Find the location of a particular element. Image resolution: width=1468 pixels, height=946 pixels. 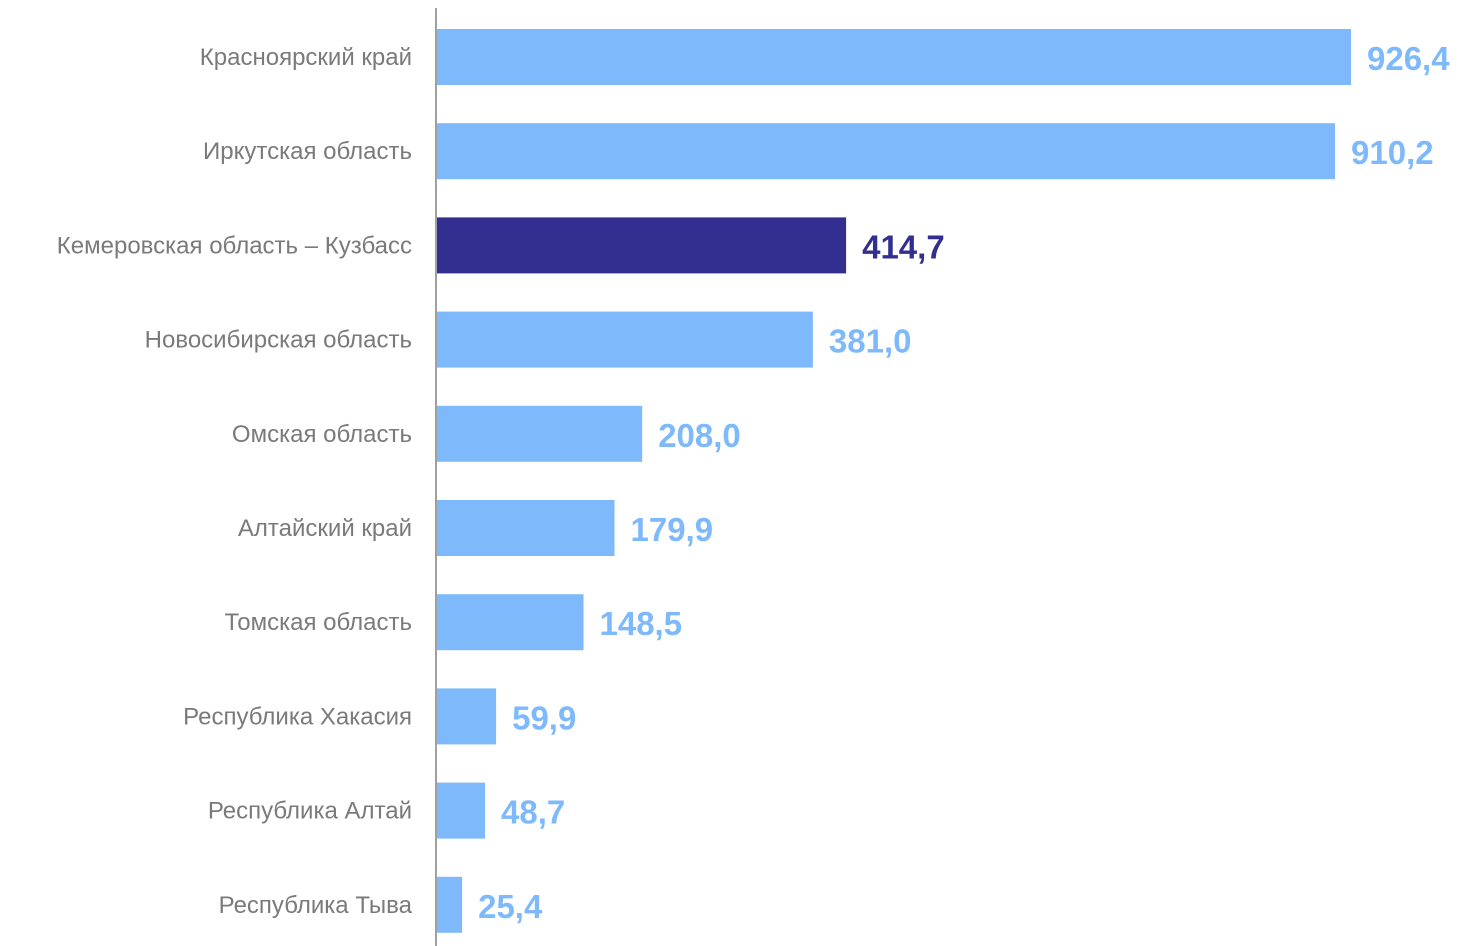

category-label-1: Красноярский край is located at coordinates (306, 57).